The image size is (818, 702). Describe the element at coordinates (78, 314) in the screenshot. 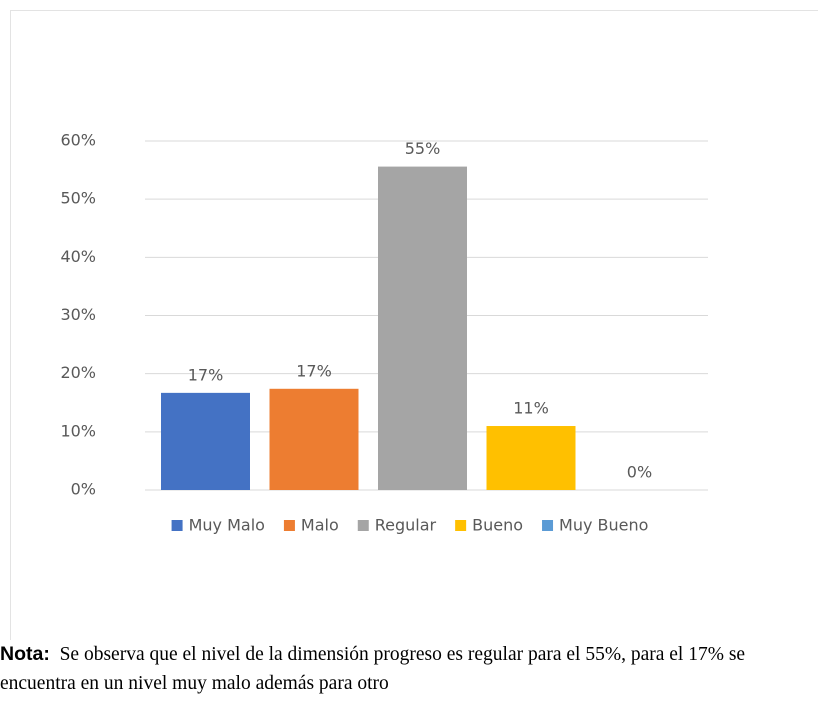

I see `y-tick-label: 30%` at that location.